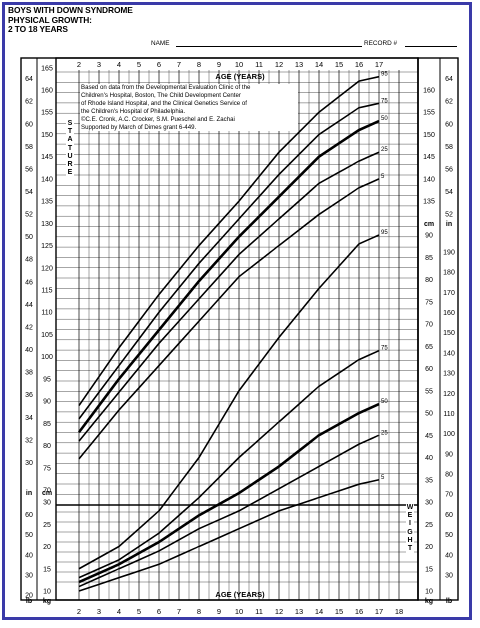 The image size is (480, 628). Describe the element at coordinates (29, 440) in the screenshot. I see `stature-in-tick: 32` at that location.